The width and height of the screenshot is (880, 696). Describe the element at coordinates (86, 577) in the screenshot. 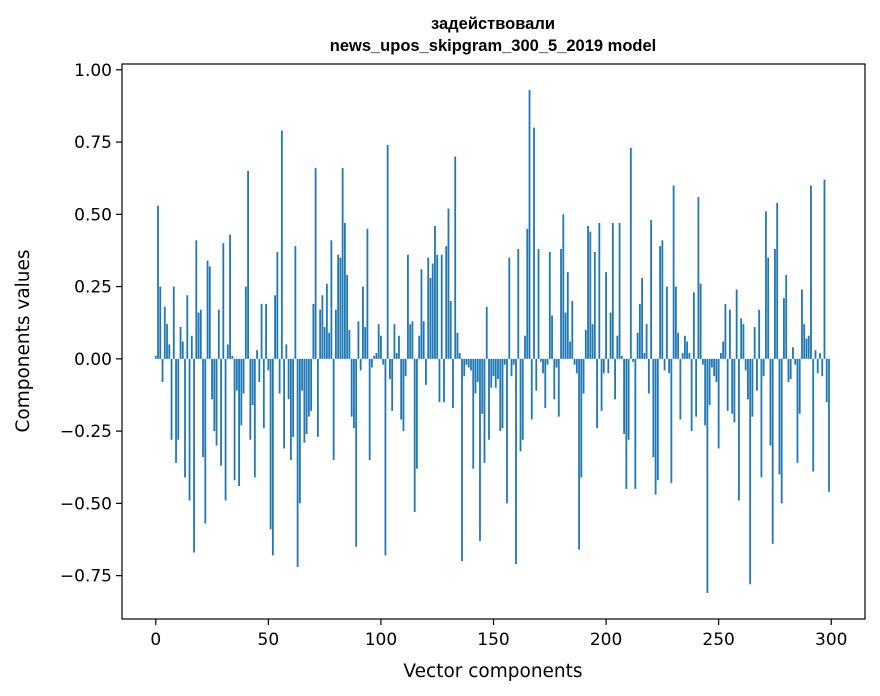

I see `y-tick-label: −0.75` at that location.